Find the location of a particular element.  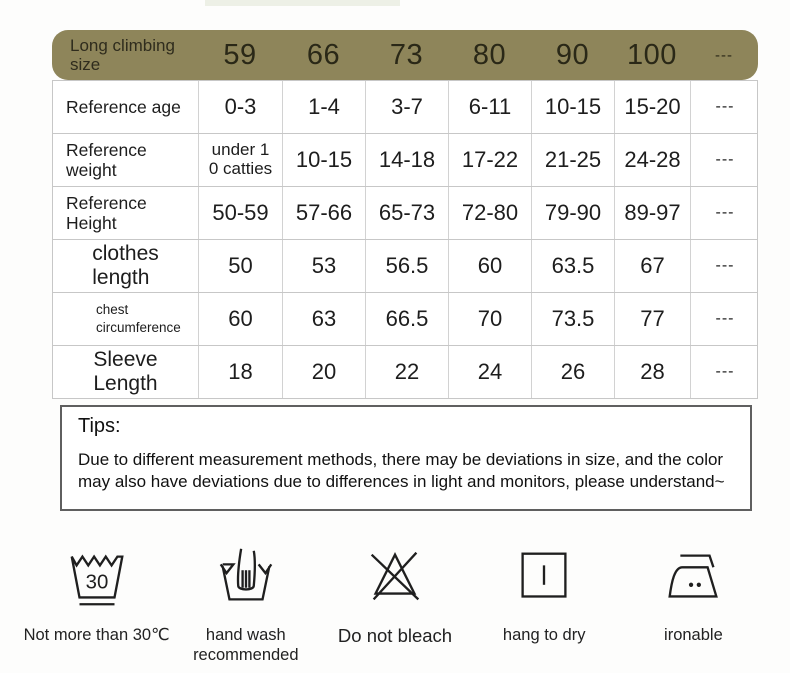

table-cell: 50 is located at coordinates (241, 266).